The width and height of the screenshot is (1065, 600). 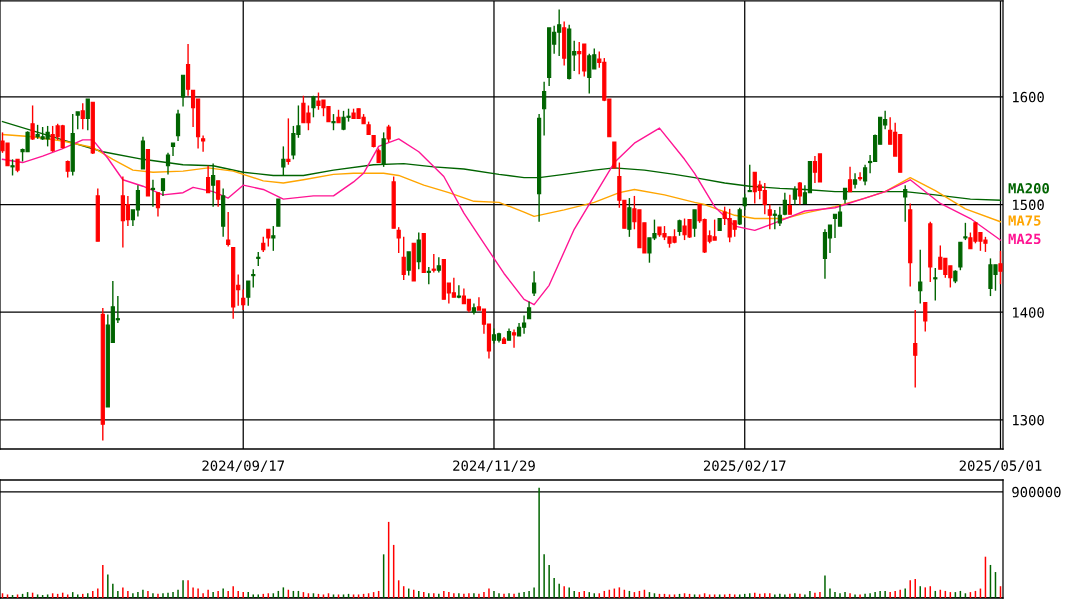 What do you see at coordinates (1028, 188) in the screenshot?
I see `series-label: MA200` at bounding box center [1028, 188].